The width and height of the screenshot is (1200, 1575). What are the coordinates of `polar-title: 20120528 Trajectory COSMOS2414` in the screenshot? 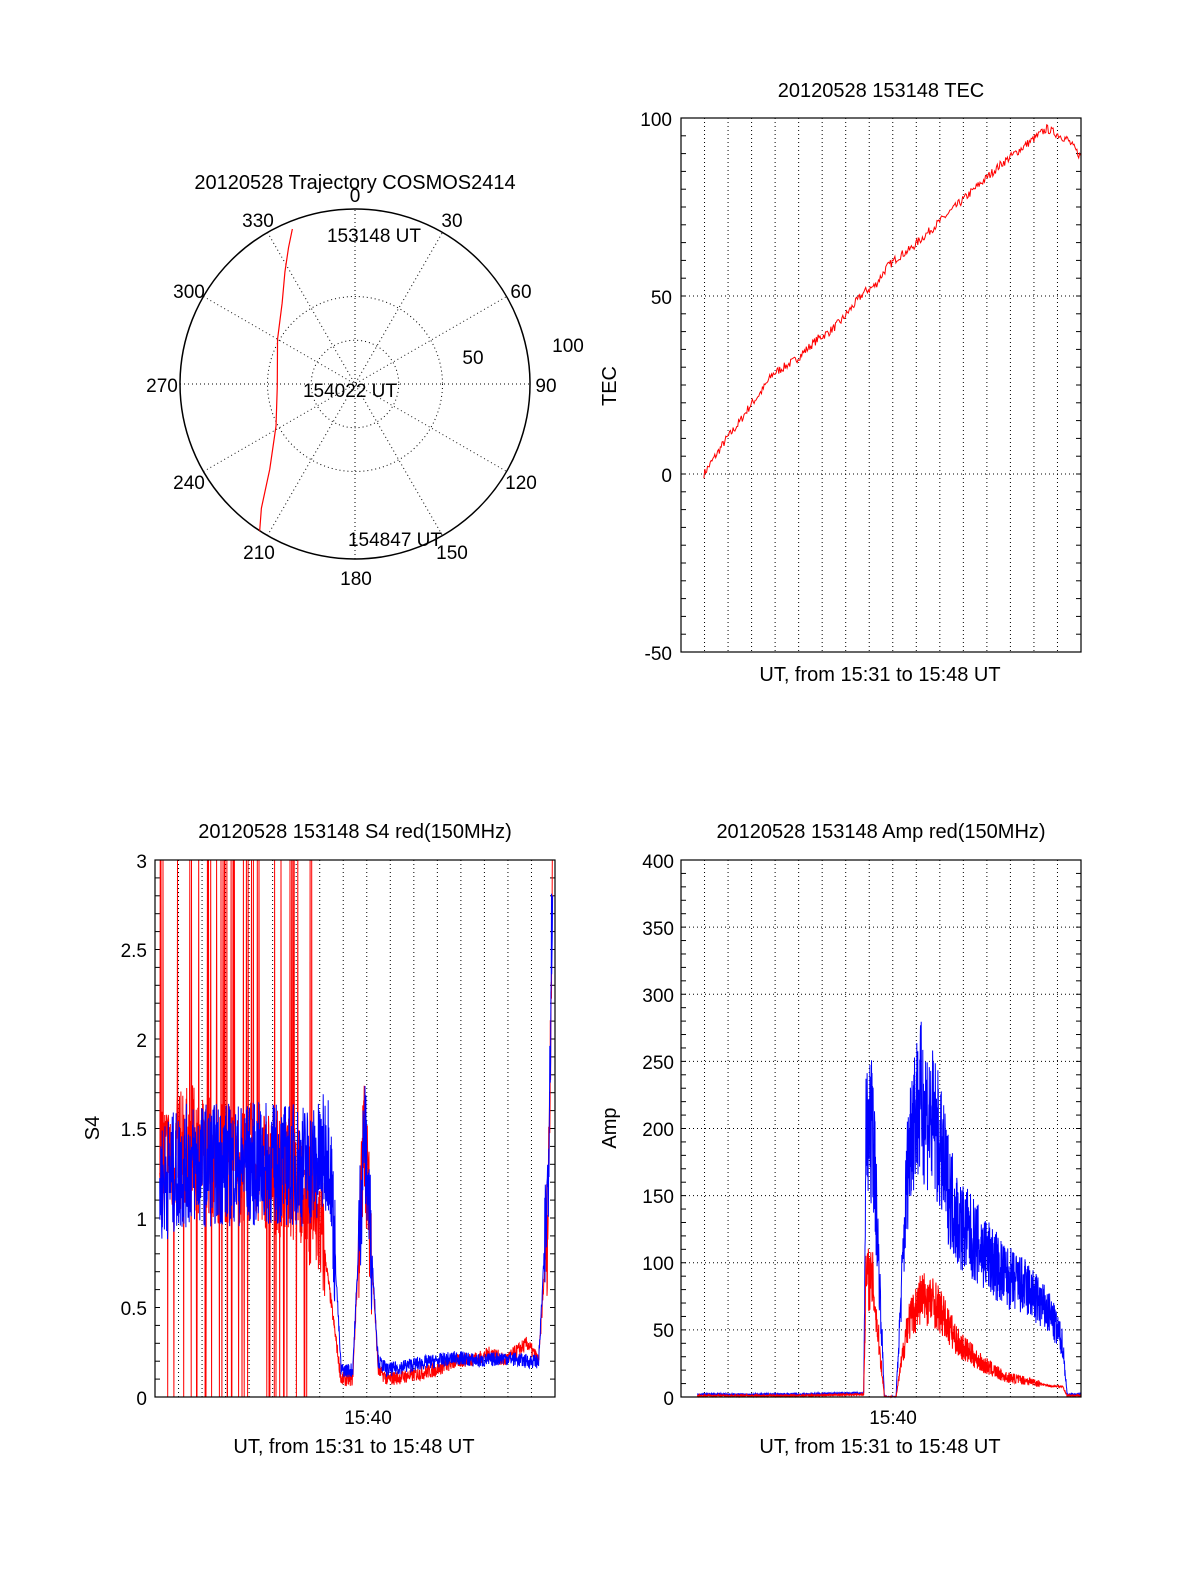 It's located at (354, 183).